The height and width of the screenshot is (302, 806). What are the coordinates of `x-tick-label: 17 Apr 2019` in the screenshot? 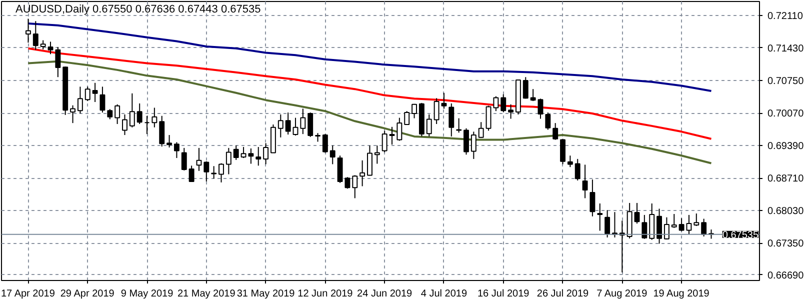 It's located at (28, 294).